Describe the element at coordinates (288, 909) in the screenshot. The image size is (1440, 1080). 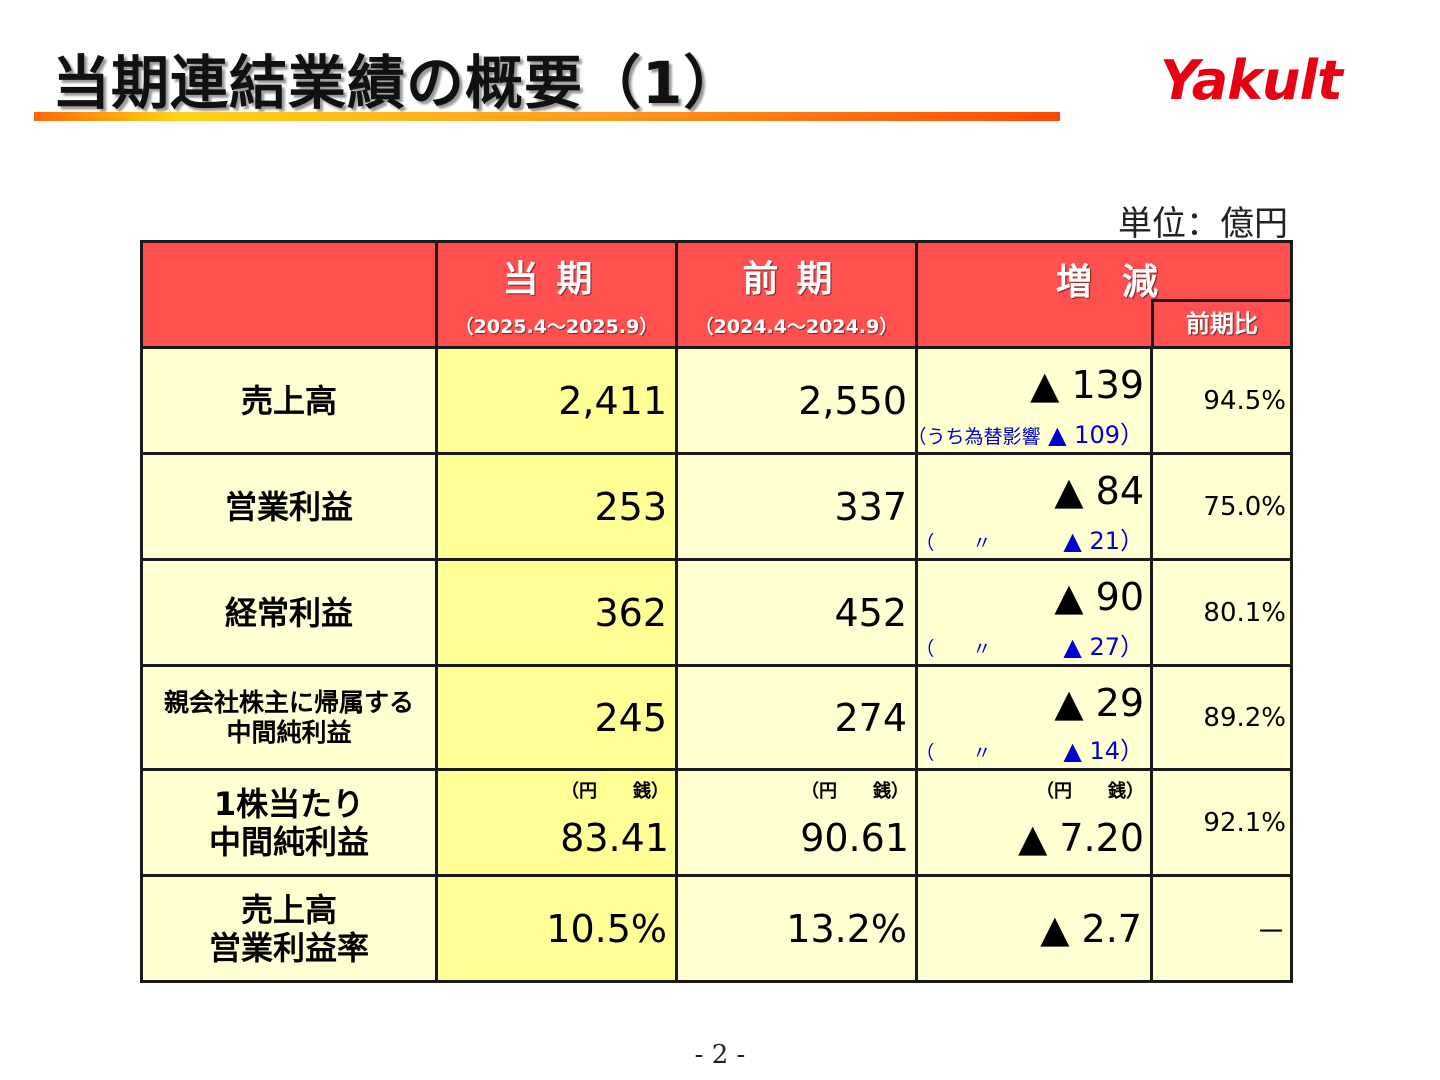
I see `row-label-line1: 売上高` at that location.